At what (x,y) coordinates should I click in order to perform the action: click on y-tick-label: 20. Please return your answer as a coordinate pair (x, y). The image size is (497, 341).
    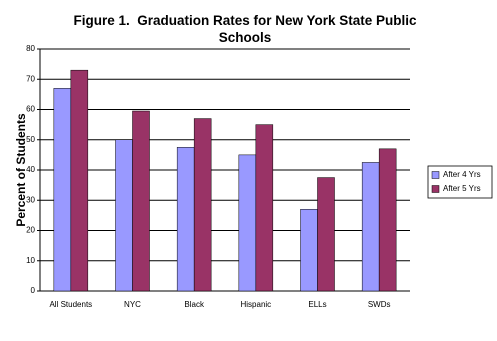
    Looking at the image, I should click on (30, 230).